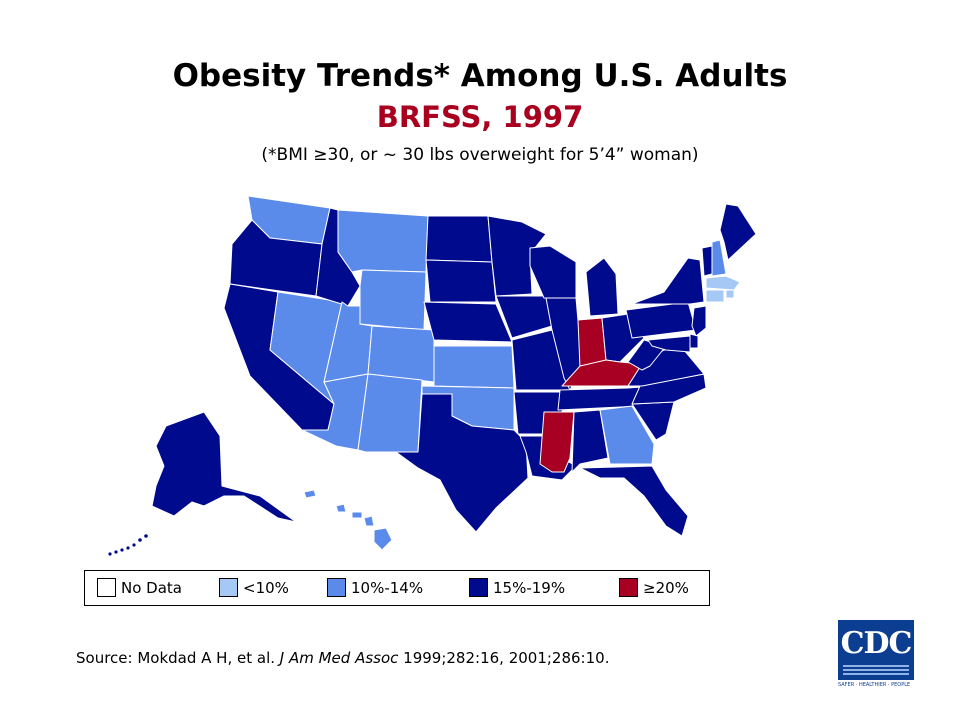  I want to click on state-TX, so click(462, 463).